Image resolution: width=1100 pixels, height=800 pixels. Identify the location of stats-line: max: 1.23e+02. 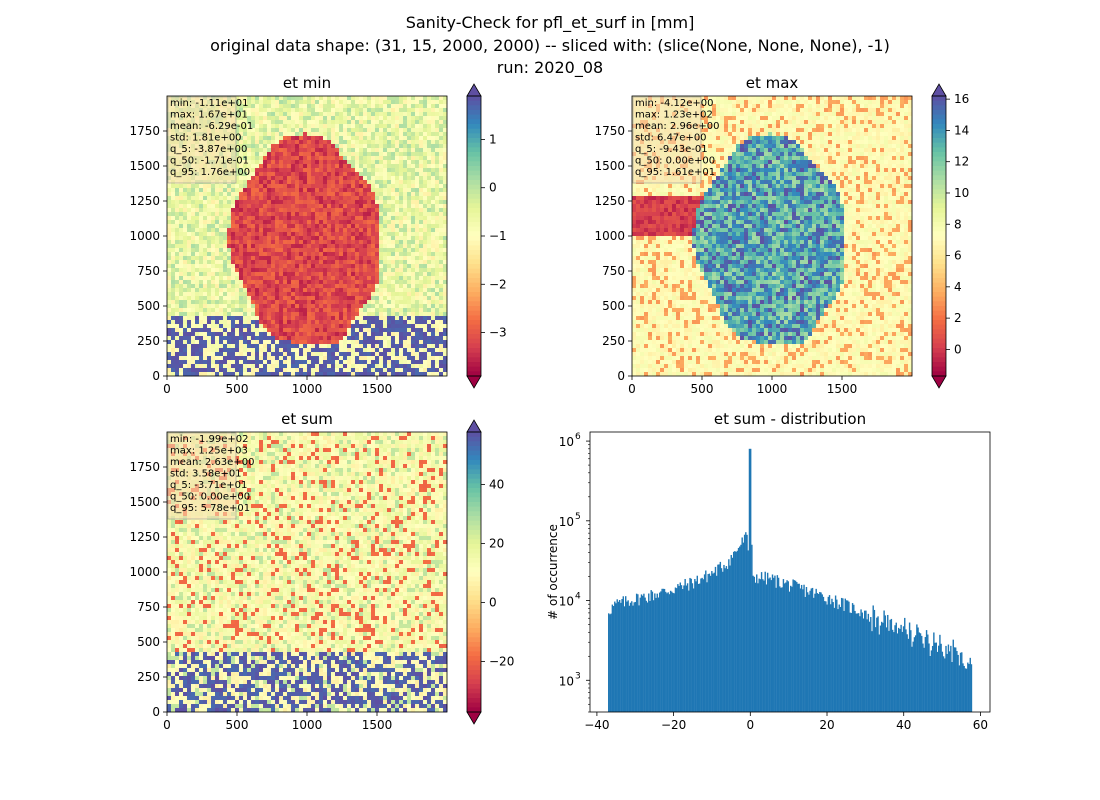
(674, 115).